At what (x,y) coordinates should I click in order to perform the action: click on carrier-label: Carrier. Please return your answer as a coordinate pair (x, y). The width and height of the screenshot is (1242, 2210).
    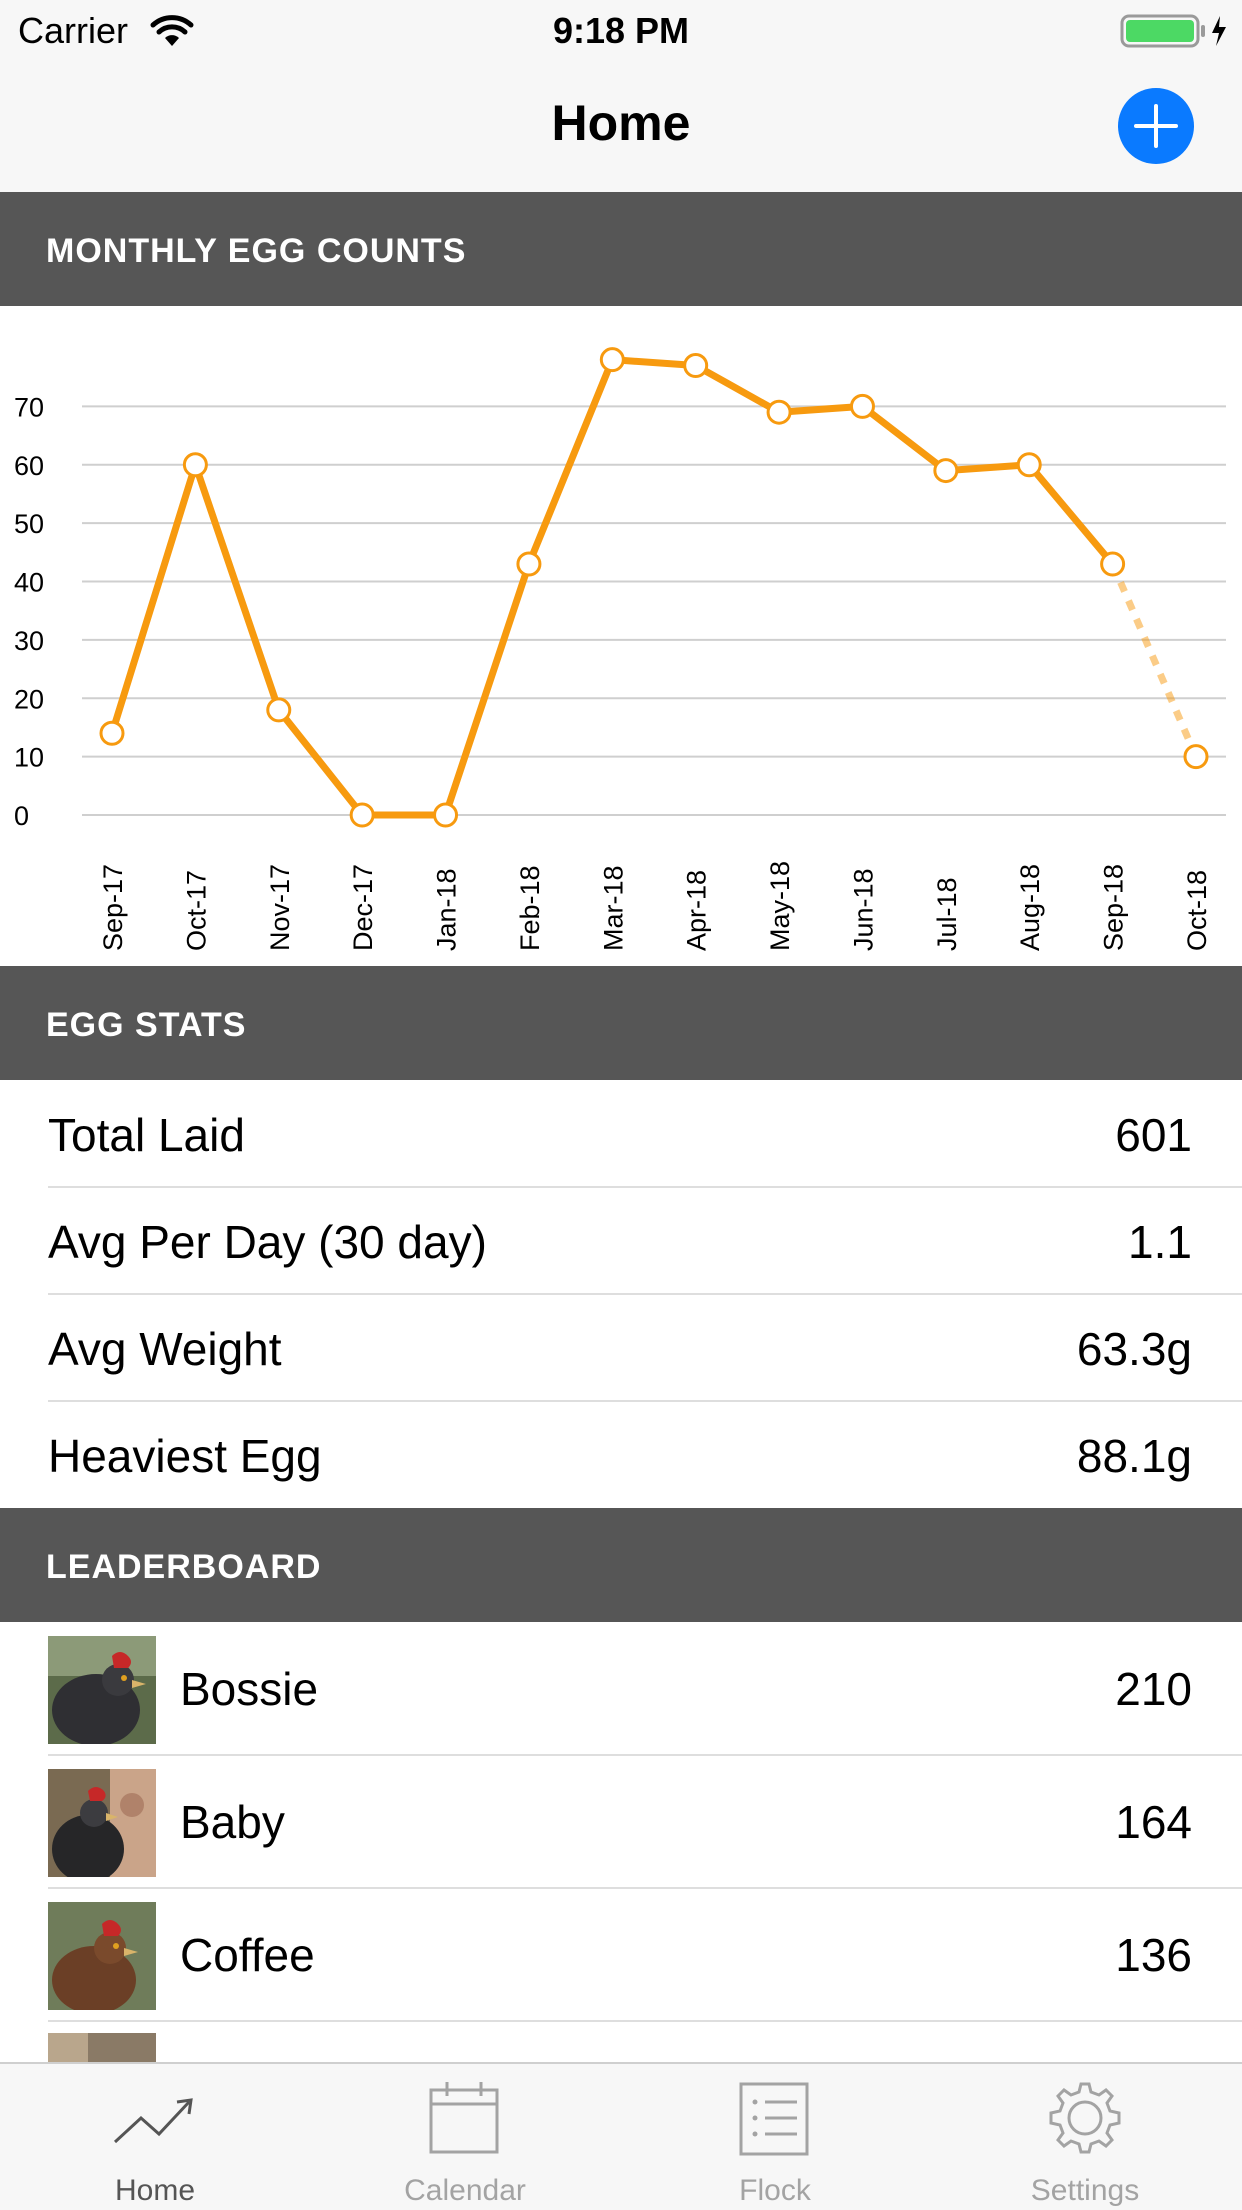
    Looking at the image, I should click on (73, 30).